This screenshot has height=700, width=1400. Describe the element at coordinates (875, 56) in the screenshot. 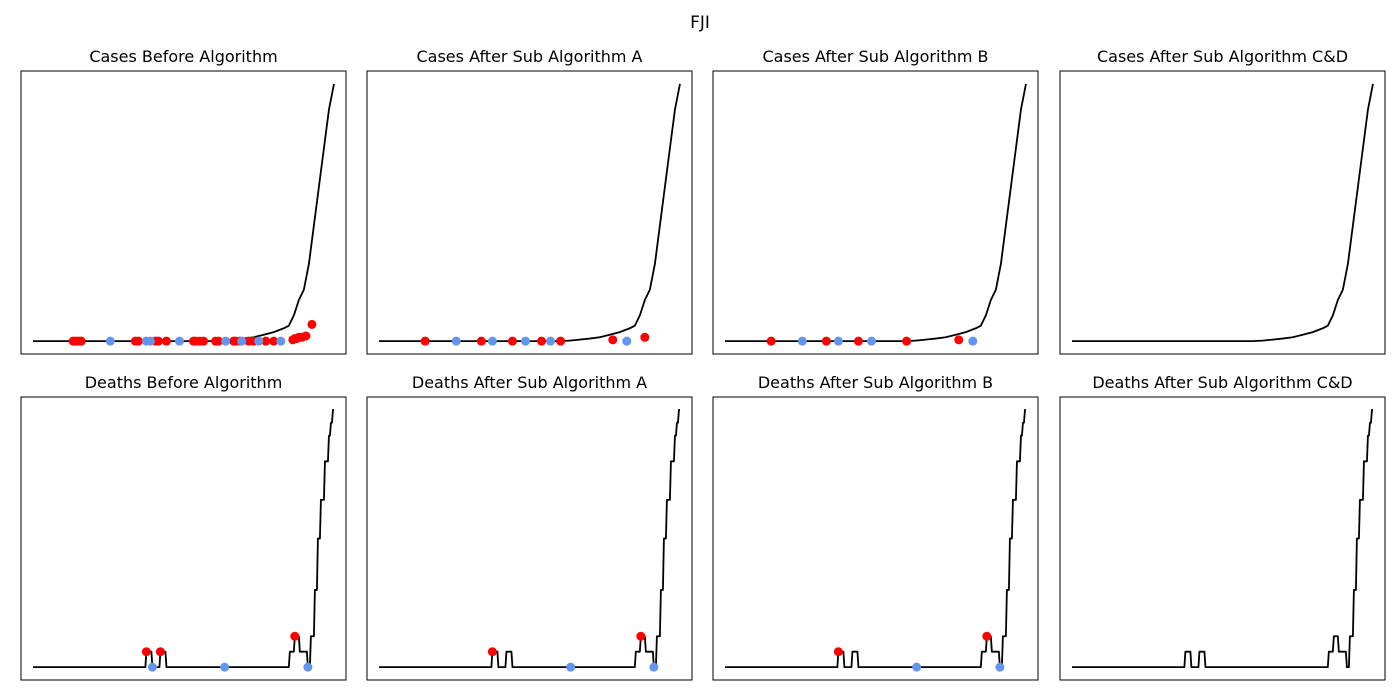

I see `chart-title: Cases After Sub Algorithm B` at that location.